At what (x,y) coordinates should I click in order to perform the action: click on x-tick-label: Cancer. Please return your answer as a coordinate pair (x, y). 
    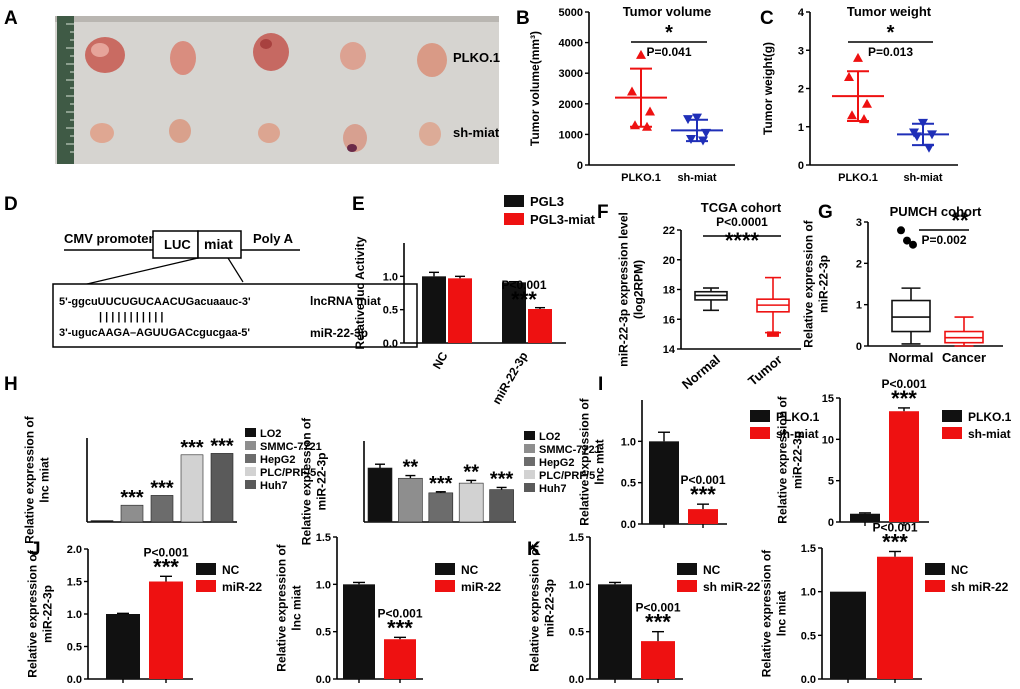
    Looking at the image, I should click on (964, 357).